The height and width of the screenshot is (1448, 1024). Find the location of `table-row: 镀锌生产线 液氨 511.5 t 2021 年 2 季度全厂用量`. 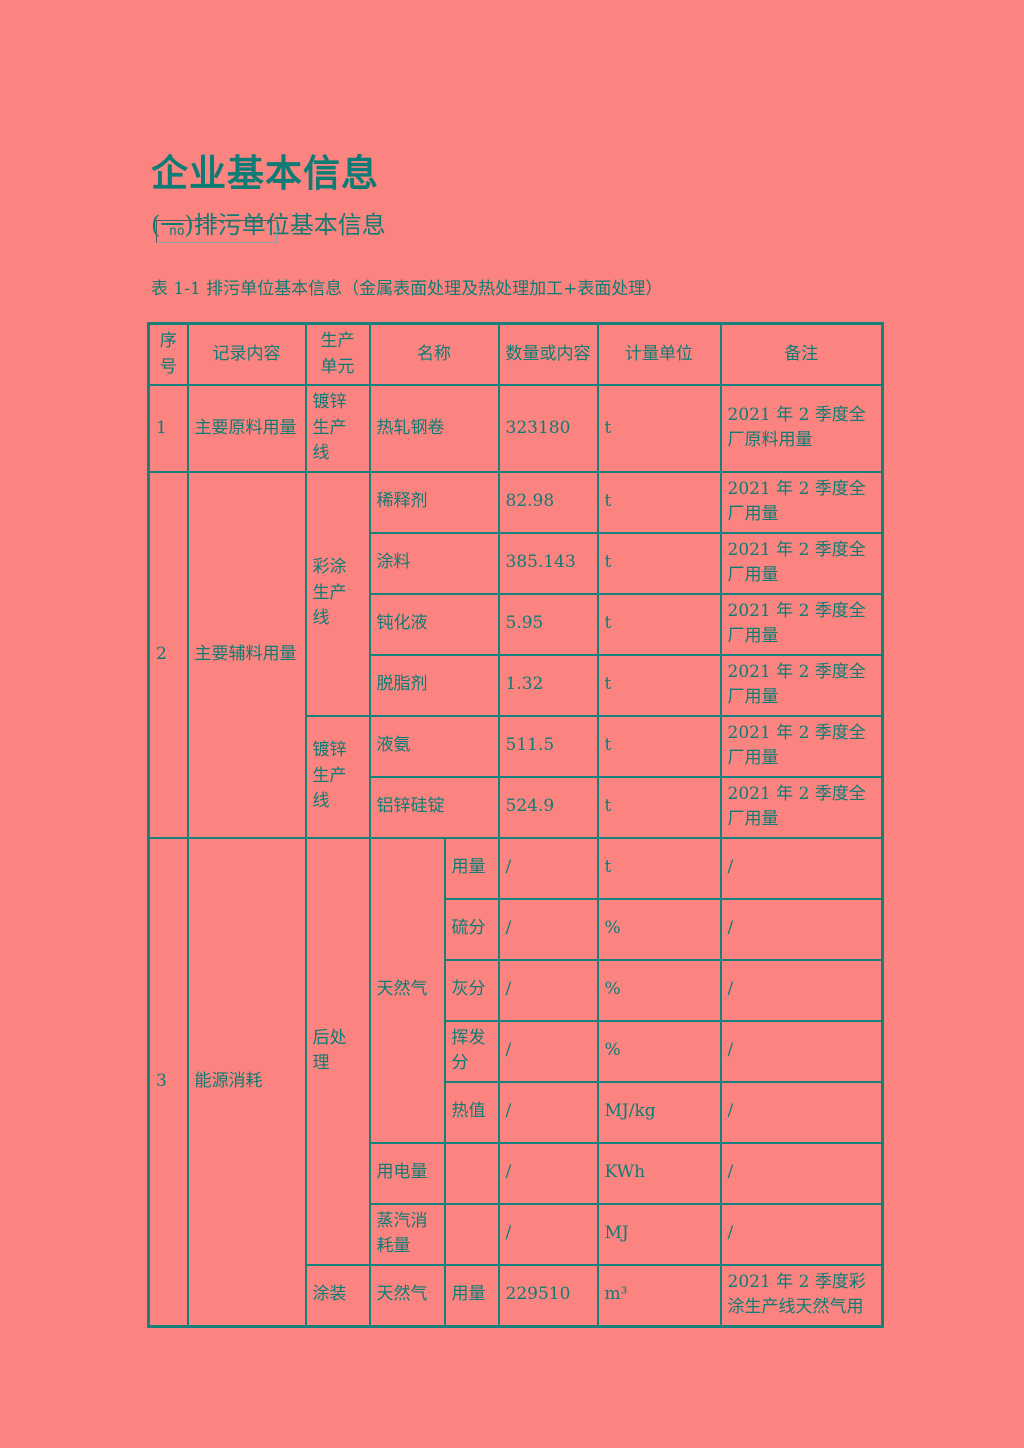

table-row: 镀锌生产线 液氨 511.5 t 2021 年 2 季度全厂用量 is located at coordinates (516, 776).